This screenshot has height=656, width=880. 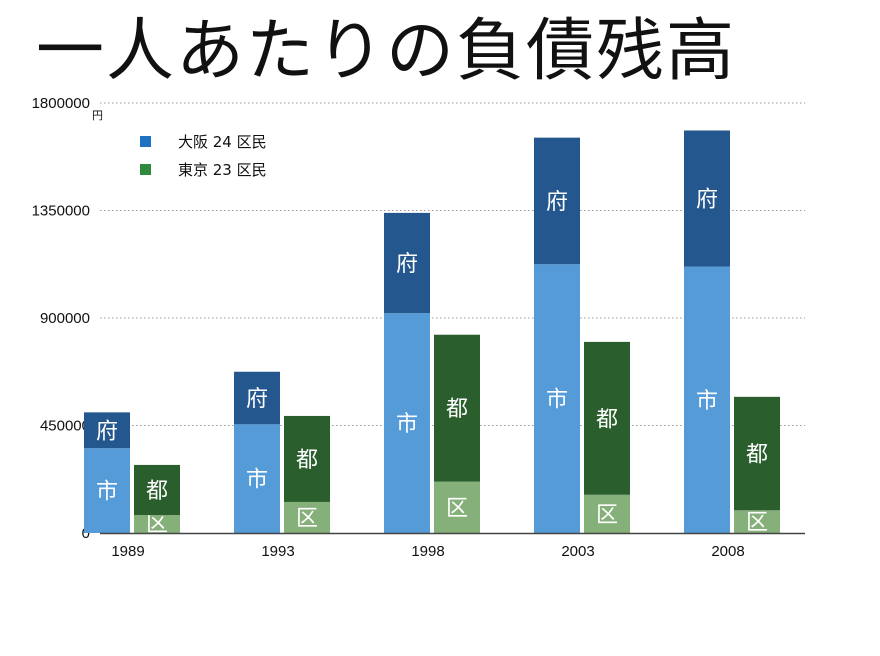 I want to click on y-tick-label: 450000, so click(x=65, y=426).